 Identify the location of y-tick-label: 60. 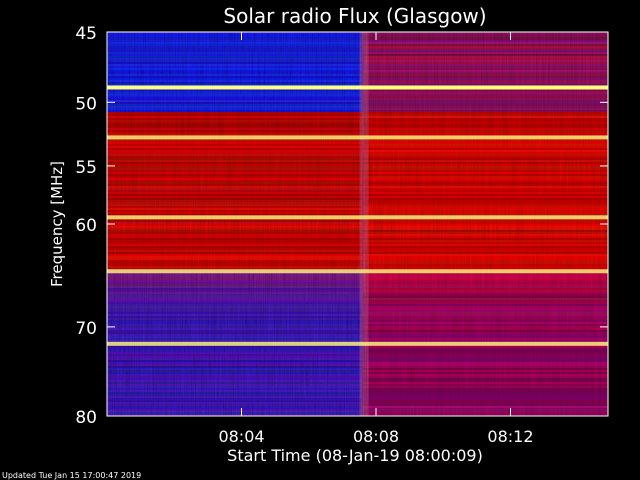
(86, 226).